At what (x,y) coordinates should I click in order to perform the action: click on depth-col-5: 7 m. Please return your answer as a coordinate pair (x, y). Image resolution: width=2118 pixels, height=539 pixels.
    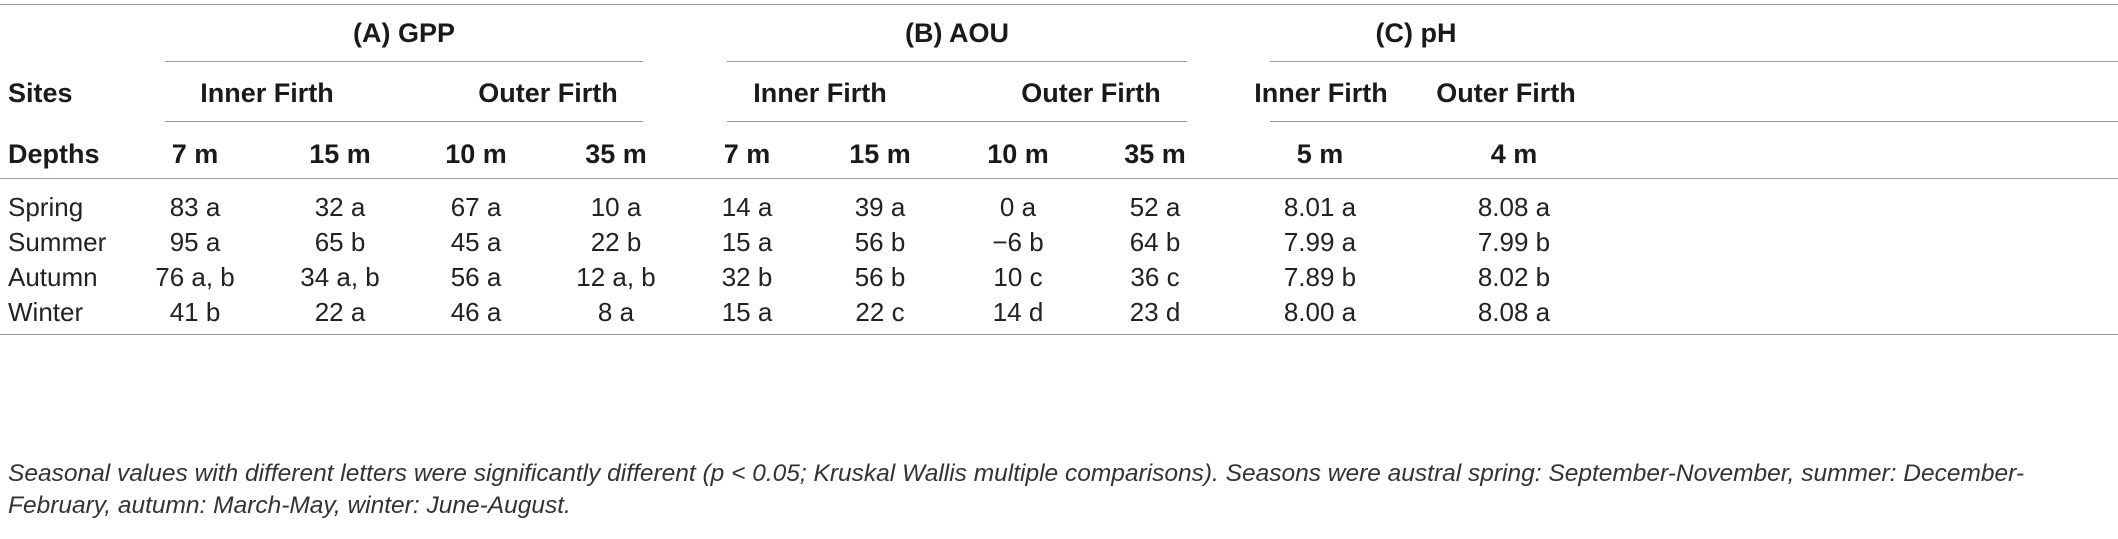
    Looking at the image, I should click on (747, 154).